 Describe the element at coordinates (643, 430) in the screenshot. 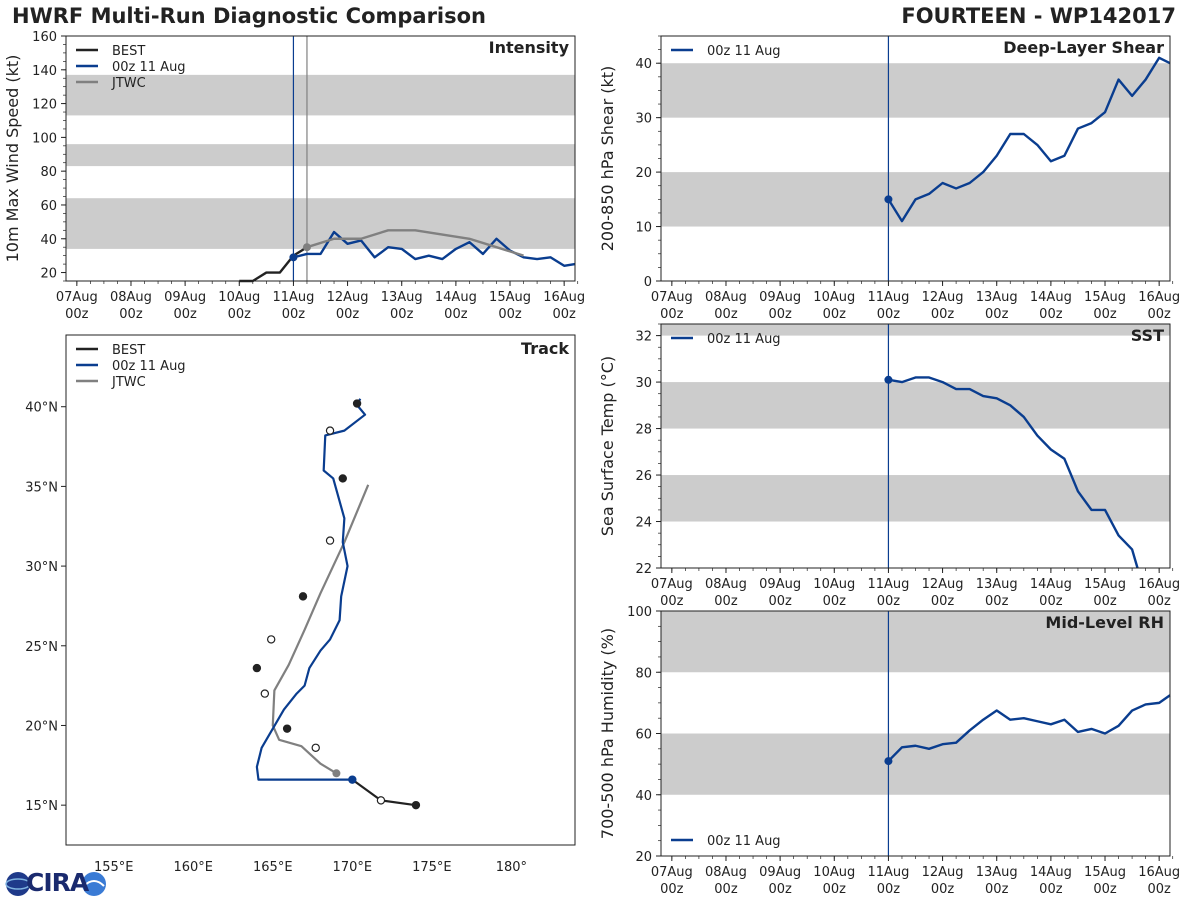

I see `y-tick-label: 28` at that location.